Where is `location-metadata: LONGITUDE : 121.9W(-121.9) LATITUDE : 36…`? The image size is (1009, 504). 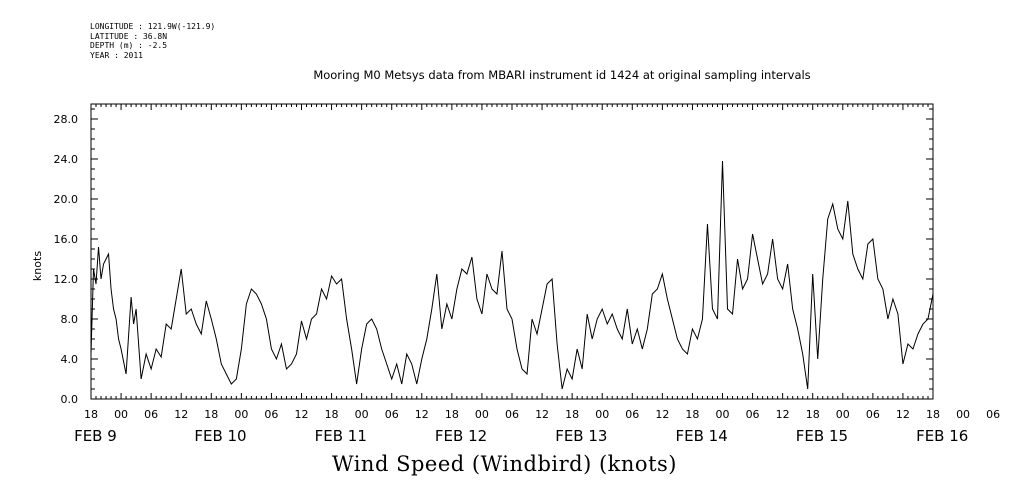
location-metadata: LONGITUDE : 121.9W(-121.9) LATITUDE : 36… is located at coordinates (152, 41).